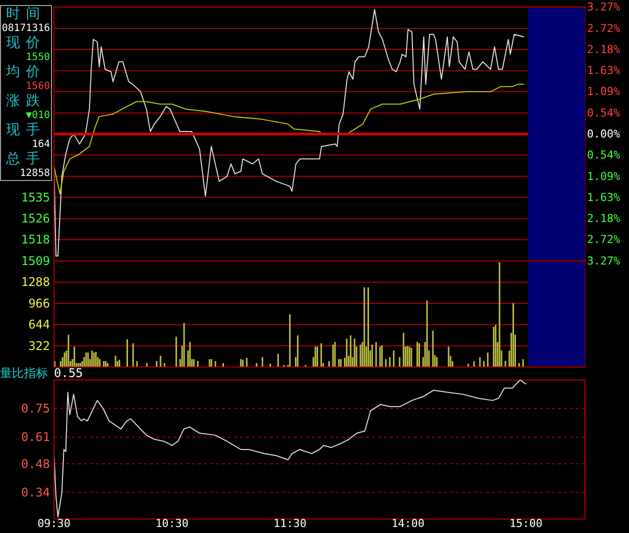 Image resolution: width=629 pixels, height=533 pixels. Describe the element at coordinates (408, 523) in the screenshot. I see `x-tick-label: 14:00` at that location.